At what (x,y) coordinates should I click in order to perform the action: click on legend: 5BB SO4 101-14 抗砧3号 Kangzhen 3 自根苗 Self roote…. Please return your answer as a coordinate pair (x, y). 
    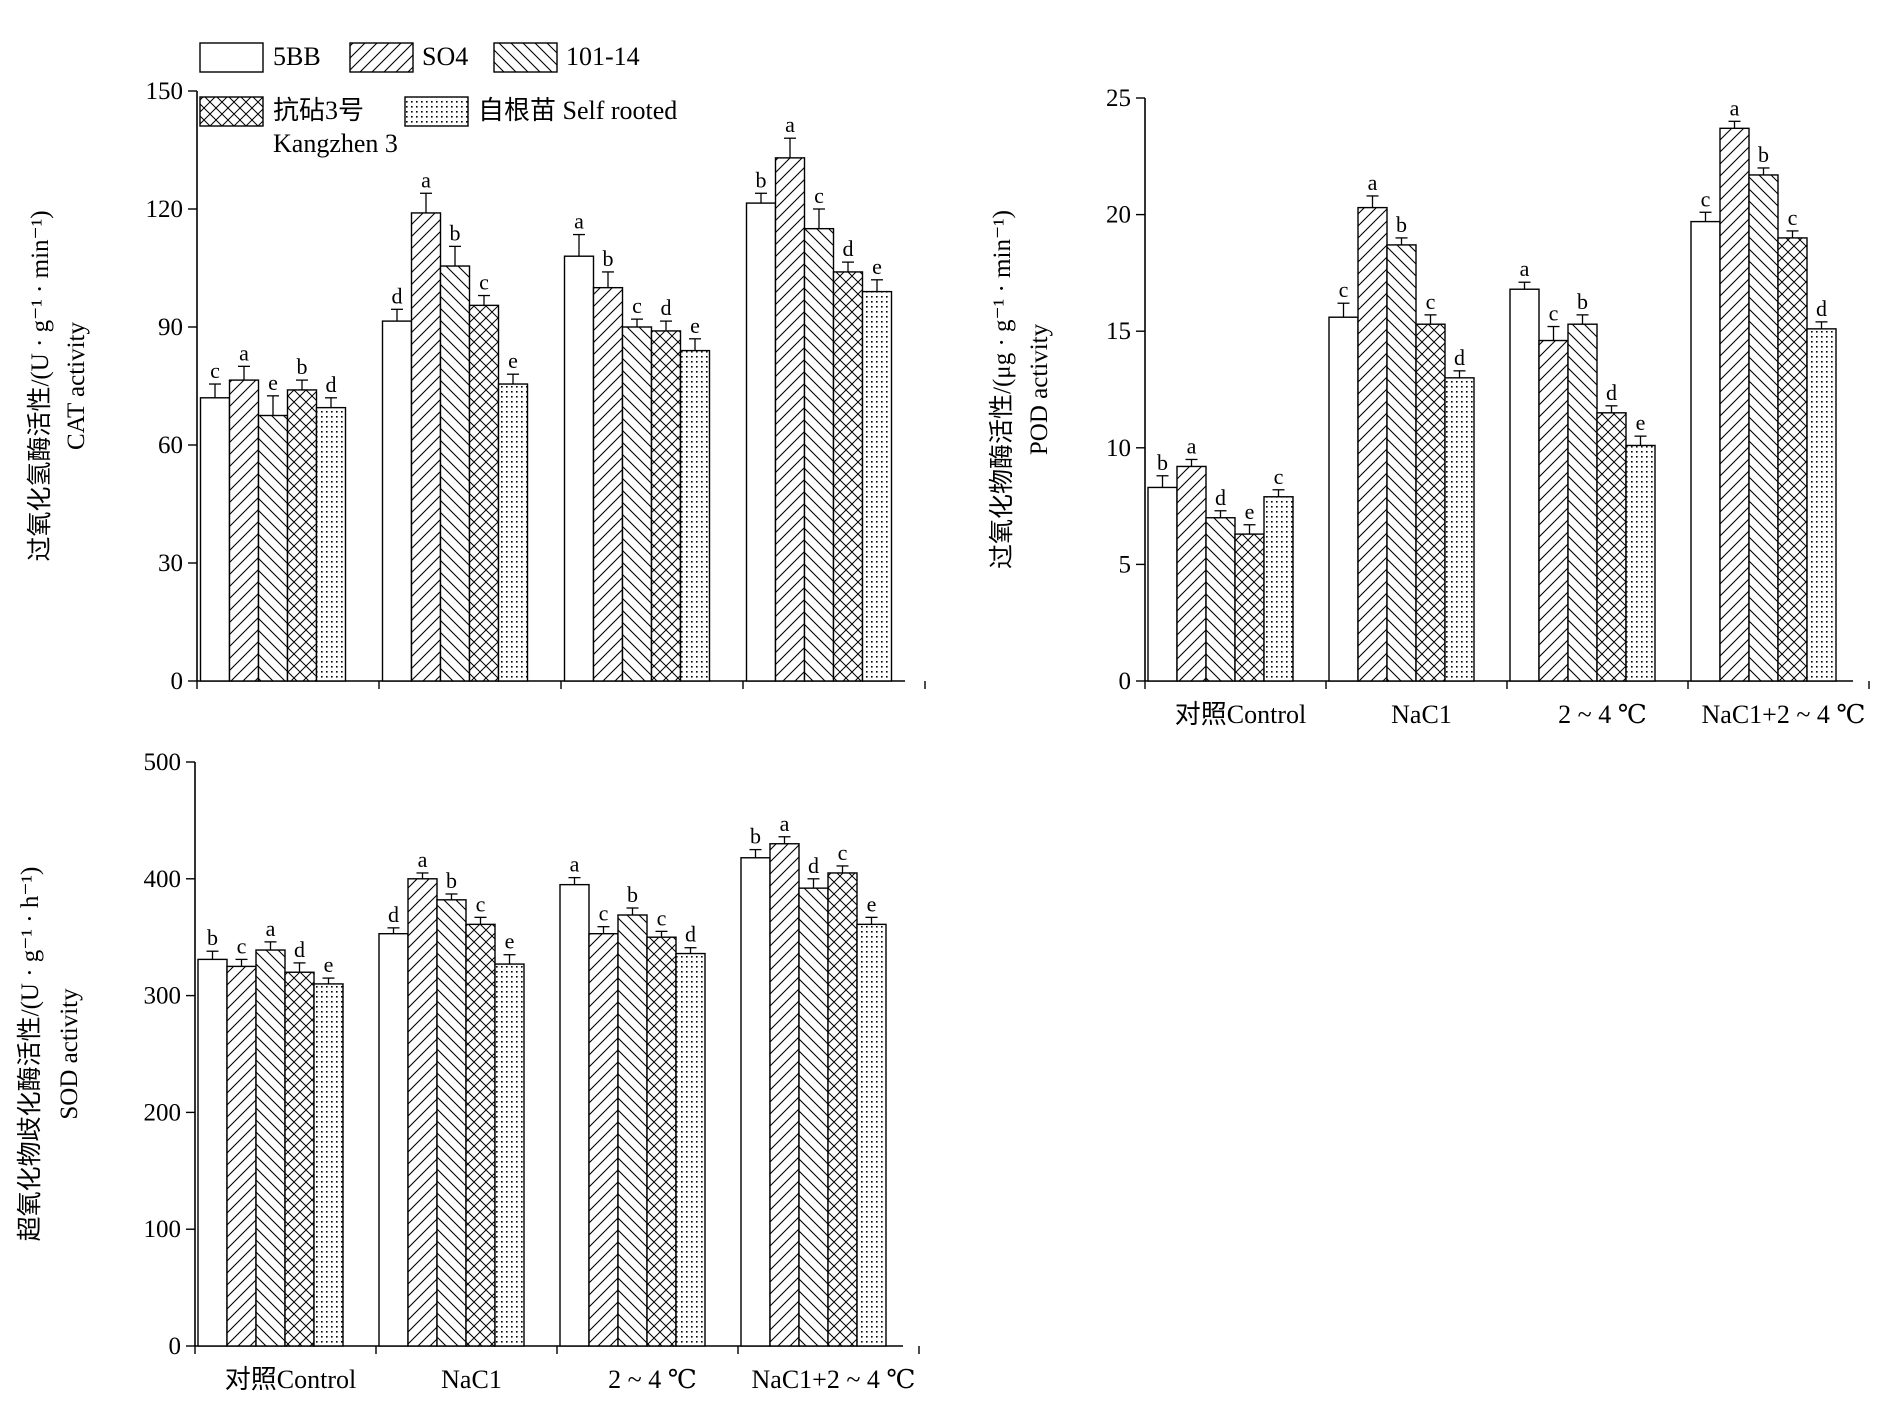
    Looking at the image, I should click on (438, 100).